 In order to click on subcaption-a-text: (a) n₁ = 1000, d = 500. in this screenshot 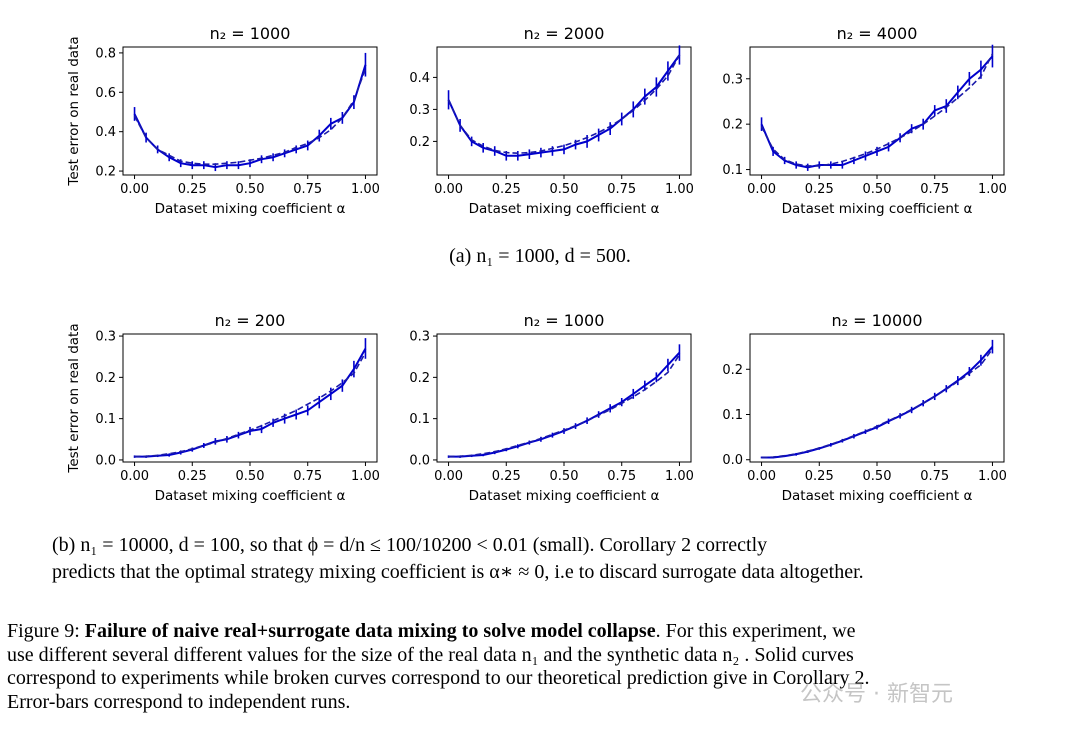, I will do `click(540, 256)`.